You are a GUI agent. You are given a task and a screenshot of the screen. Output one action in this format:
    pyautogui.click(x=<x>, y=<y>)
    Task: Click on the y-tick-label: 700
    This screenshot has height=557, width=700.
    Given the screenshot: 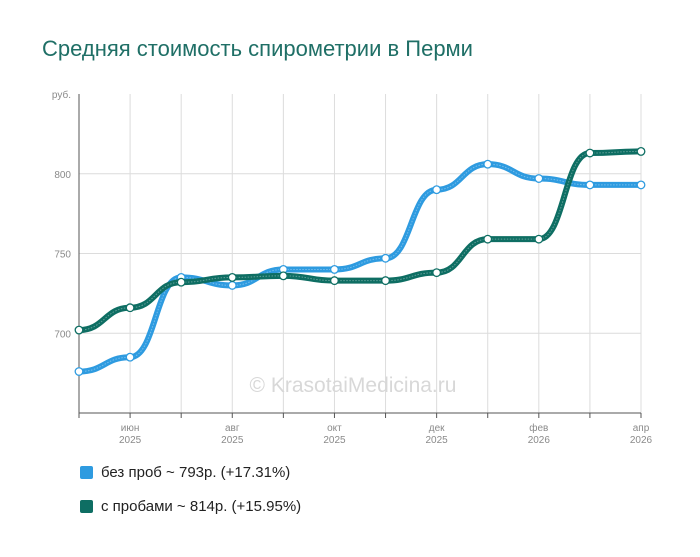 What is the action you would take?
    pyautogui.click(x=62, y=334)
    